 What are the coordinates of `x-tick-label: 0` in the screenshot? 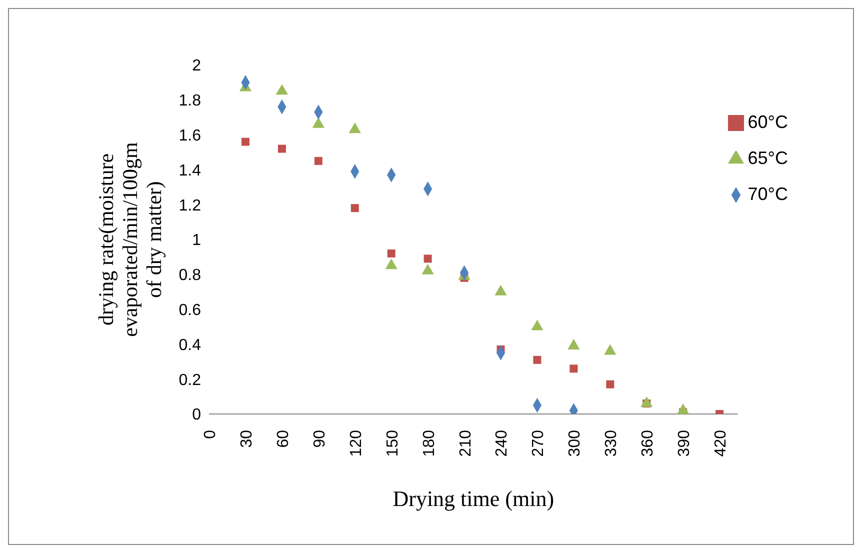 It's located at (210, 434).